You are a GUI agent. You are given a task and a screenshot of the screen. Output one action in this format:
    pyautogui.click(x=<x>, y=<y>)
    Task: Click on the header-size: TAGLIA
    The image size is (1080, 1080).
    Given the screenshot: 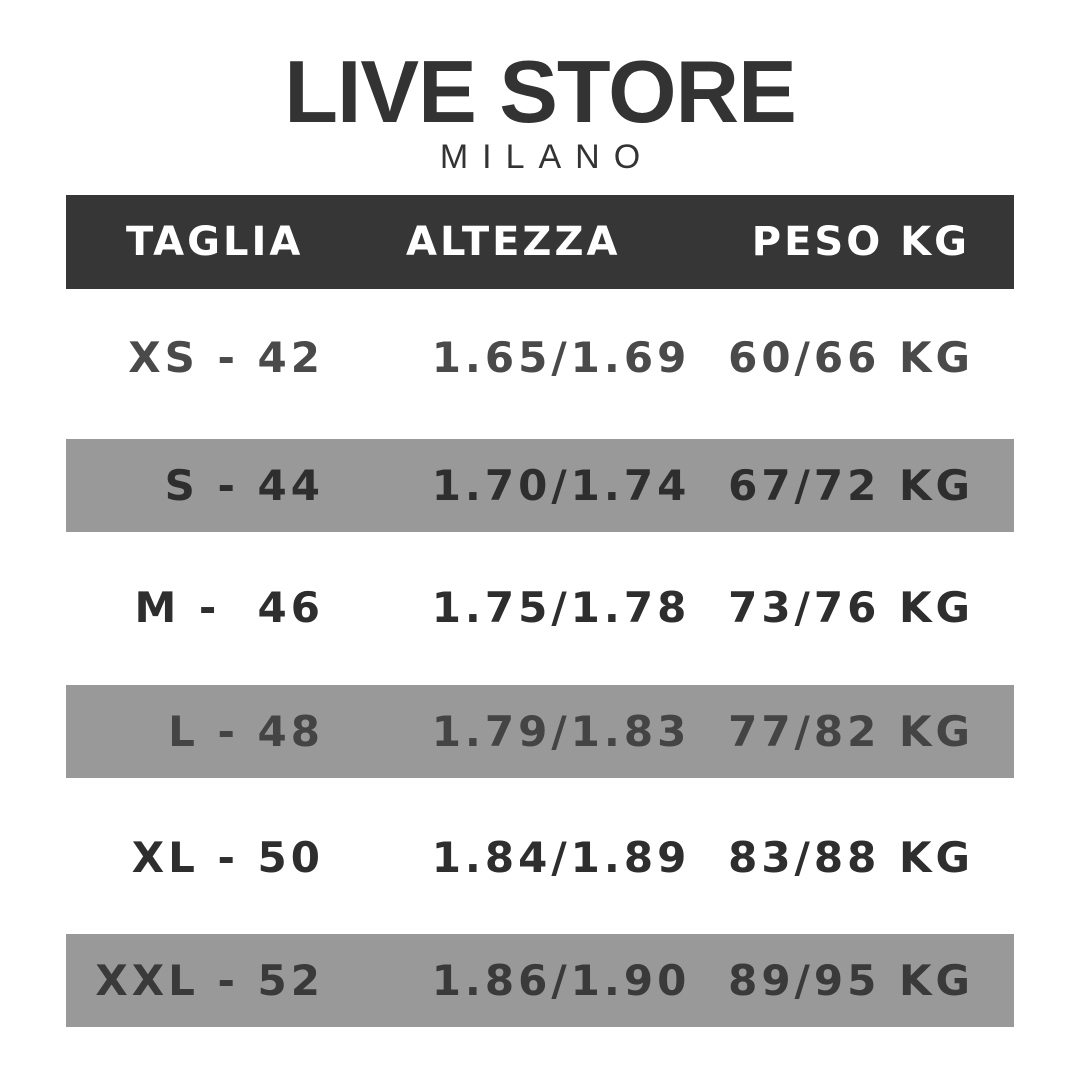 What is the action you would take?
    pyautogui.click(x=215, y=242)
    